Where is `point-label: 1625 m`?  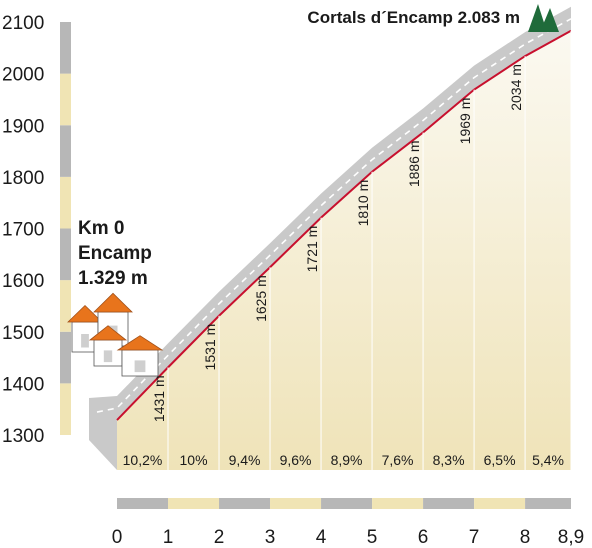
point-label: 1625 m is located at coordinates (261, 298).